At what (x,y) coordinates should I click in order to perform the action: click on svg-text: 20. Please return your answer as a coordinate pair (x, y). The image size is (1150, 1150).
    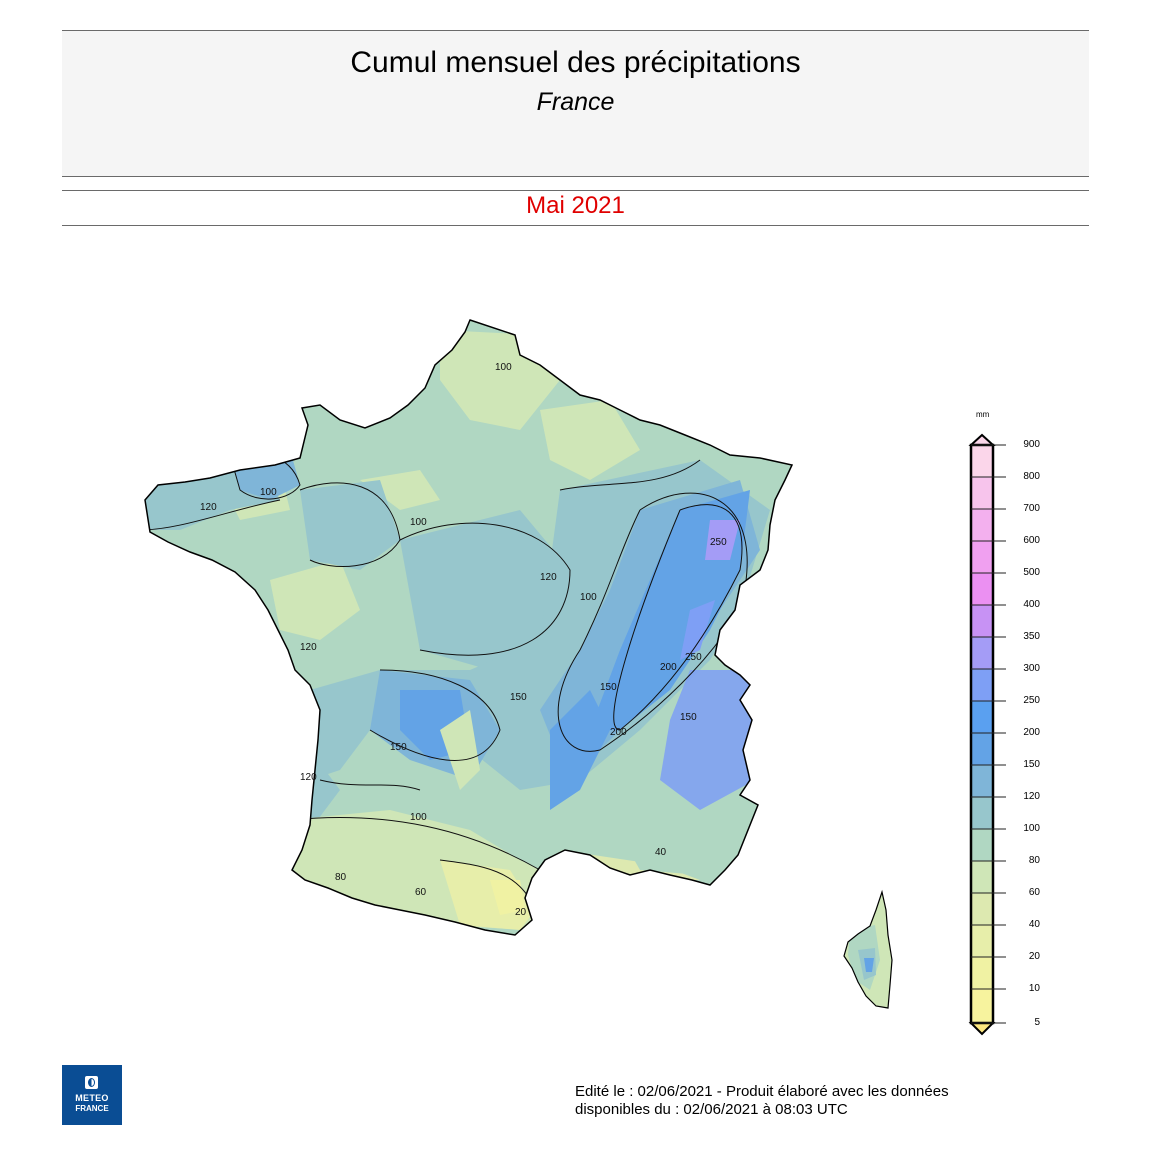
    Looking at the image, I should click on (521, 912).